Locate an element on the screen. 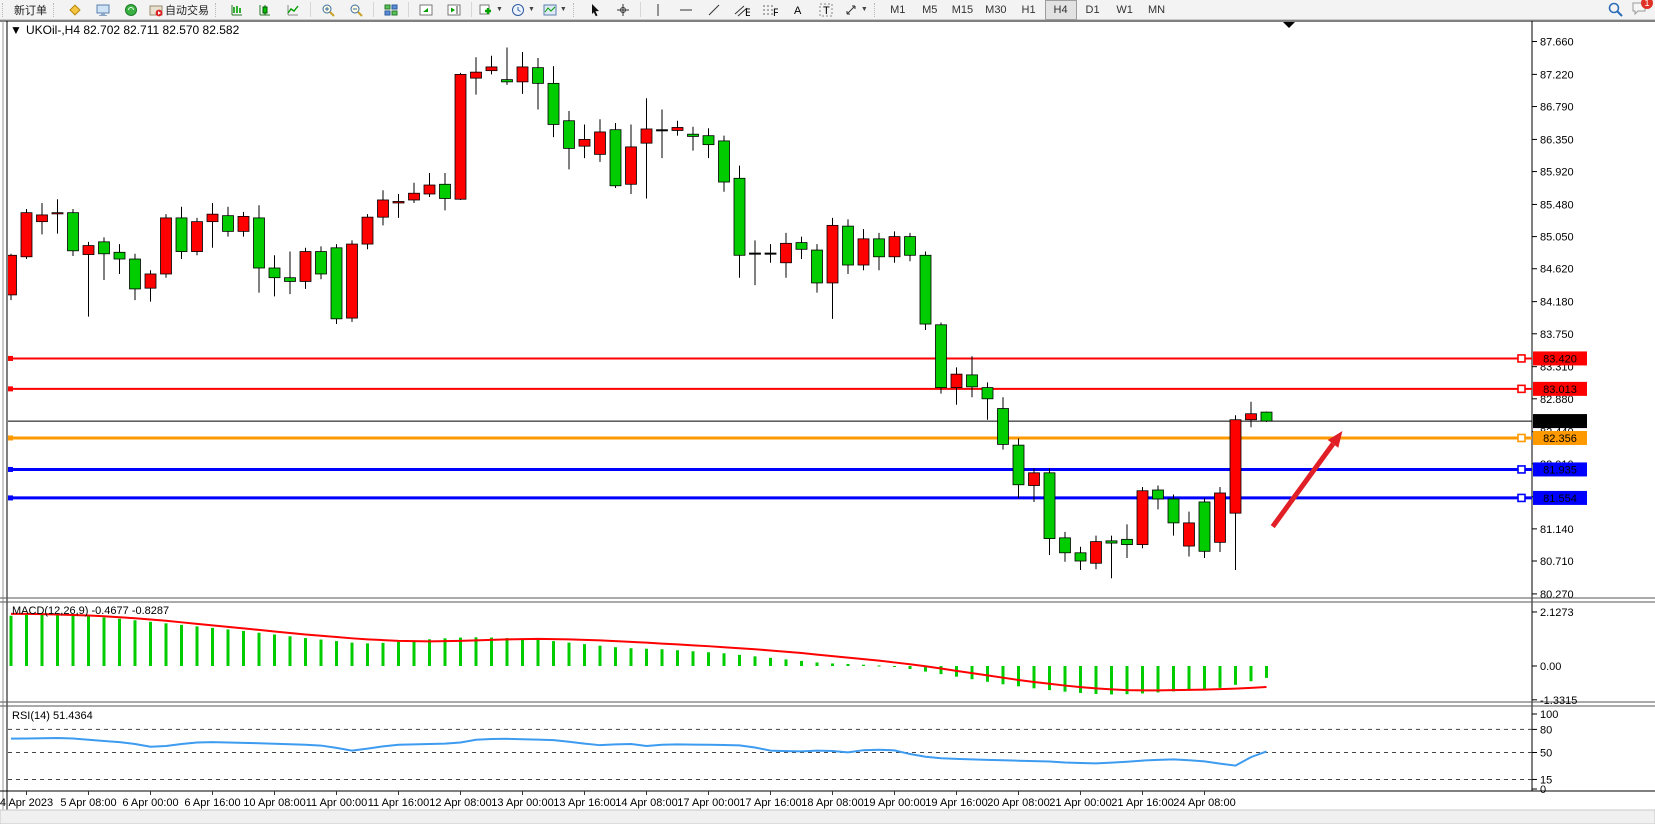 The image size is (1655, 824). data-window-button is located at coordinates (426, 10).